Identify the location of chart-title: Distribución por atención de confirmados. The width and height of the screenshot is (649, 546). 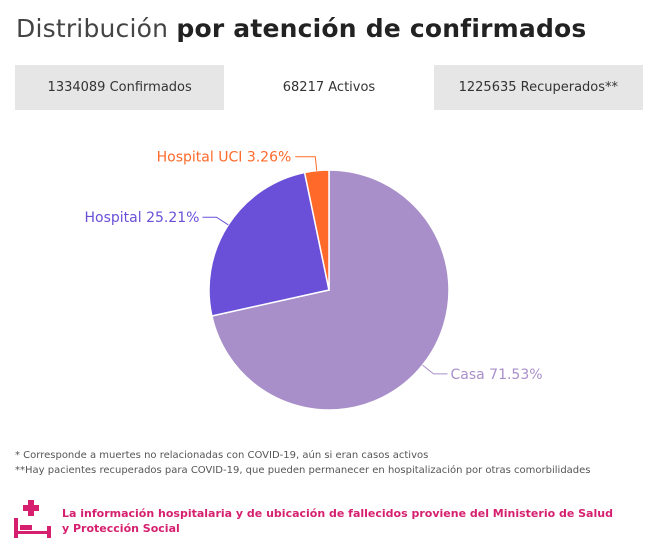
(301, 28).